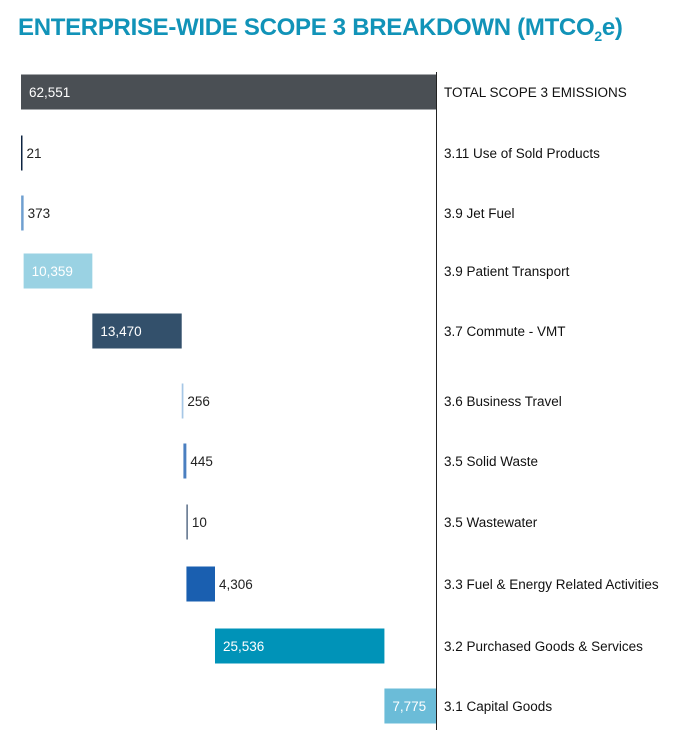 The width and height of the screenshot is (690, 748). I want to click on category-label: 3.5 Wastewater, so click(491, 522).